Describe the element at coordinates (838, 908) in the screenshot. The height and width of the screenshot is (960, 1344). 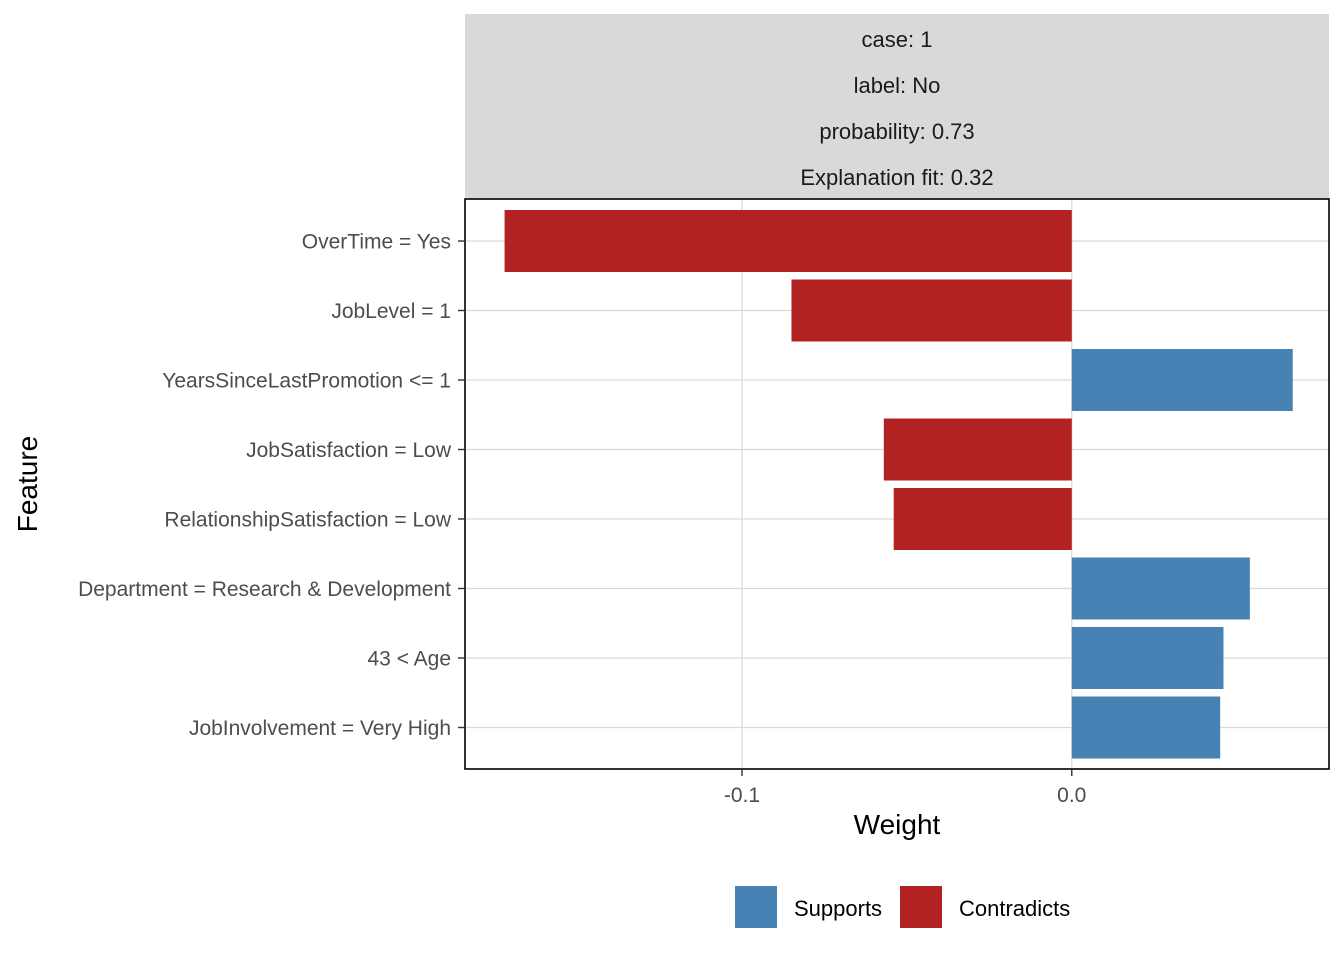
I see `legend-label-supports: Supports` at that location.